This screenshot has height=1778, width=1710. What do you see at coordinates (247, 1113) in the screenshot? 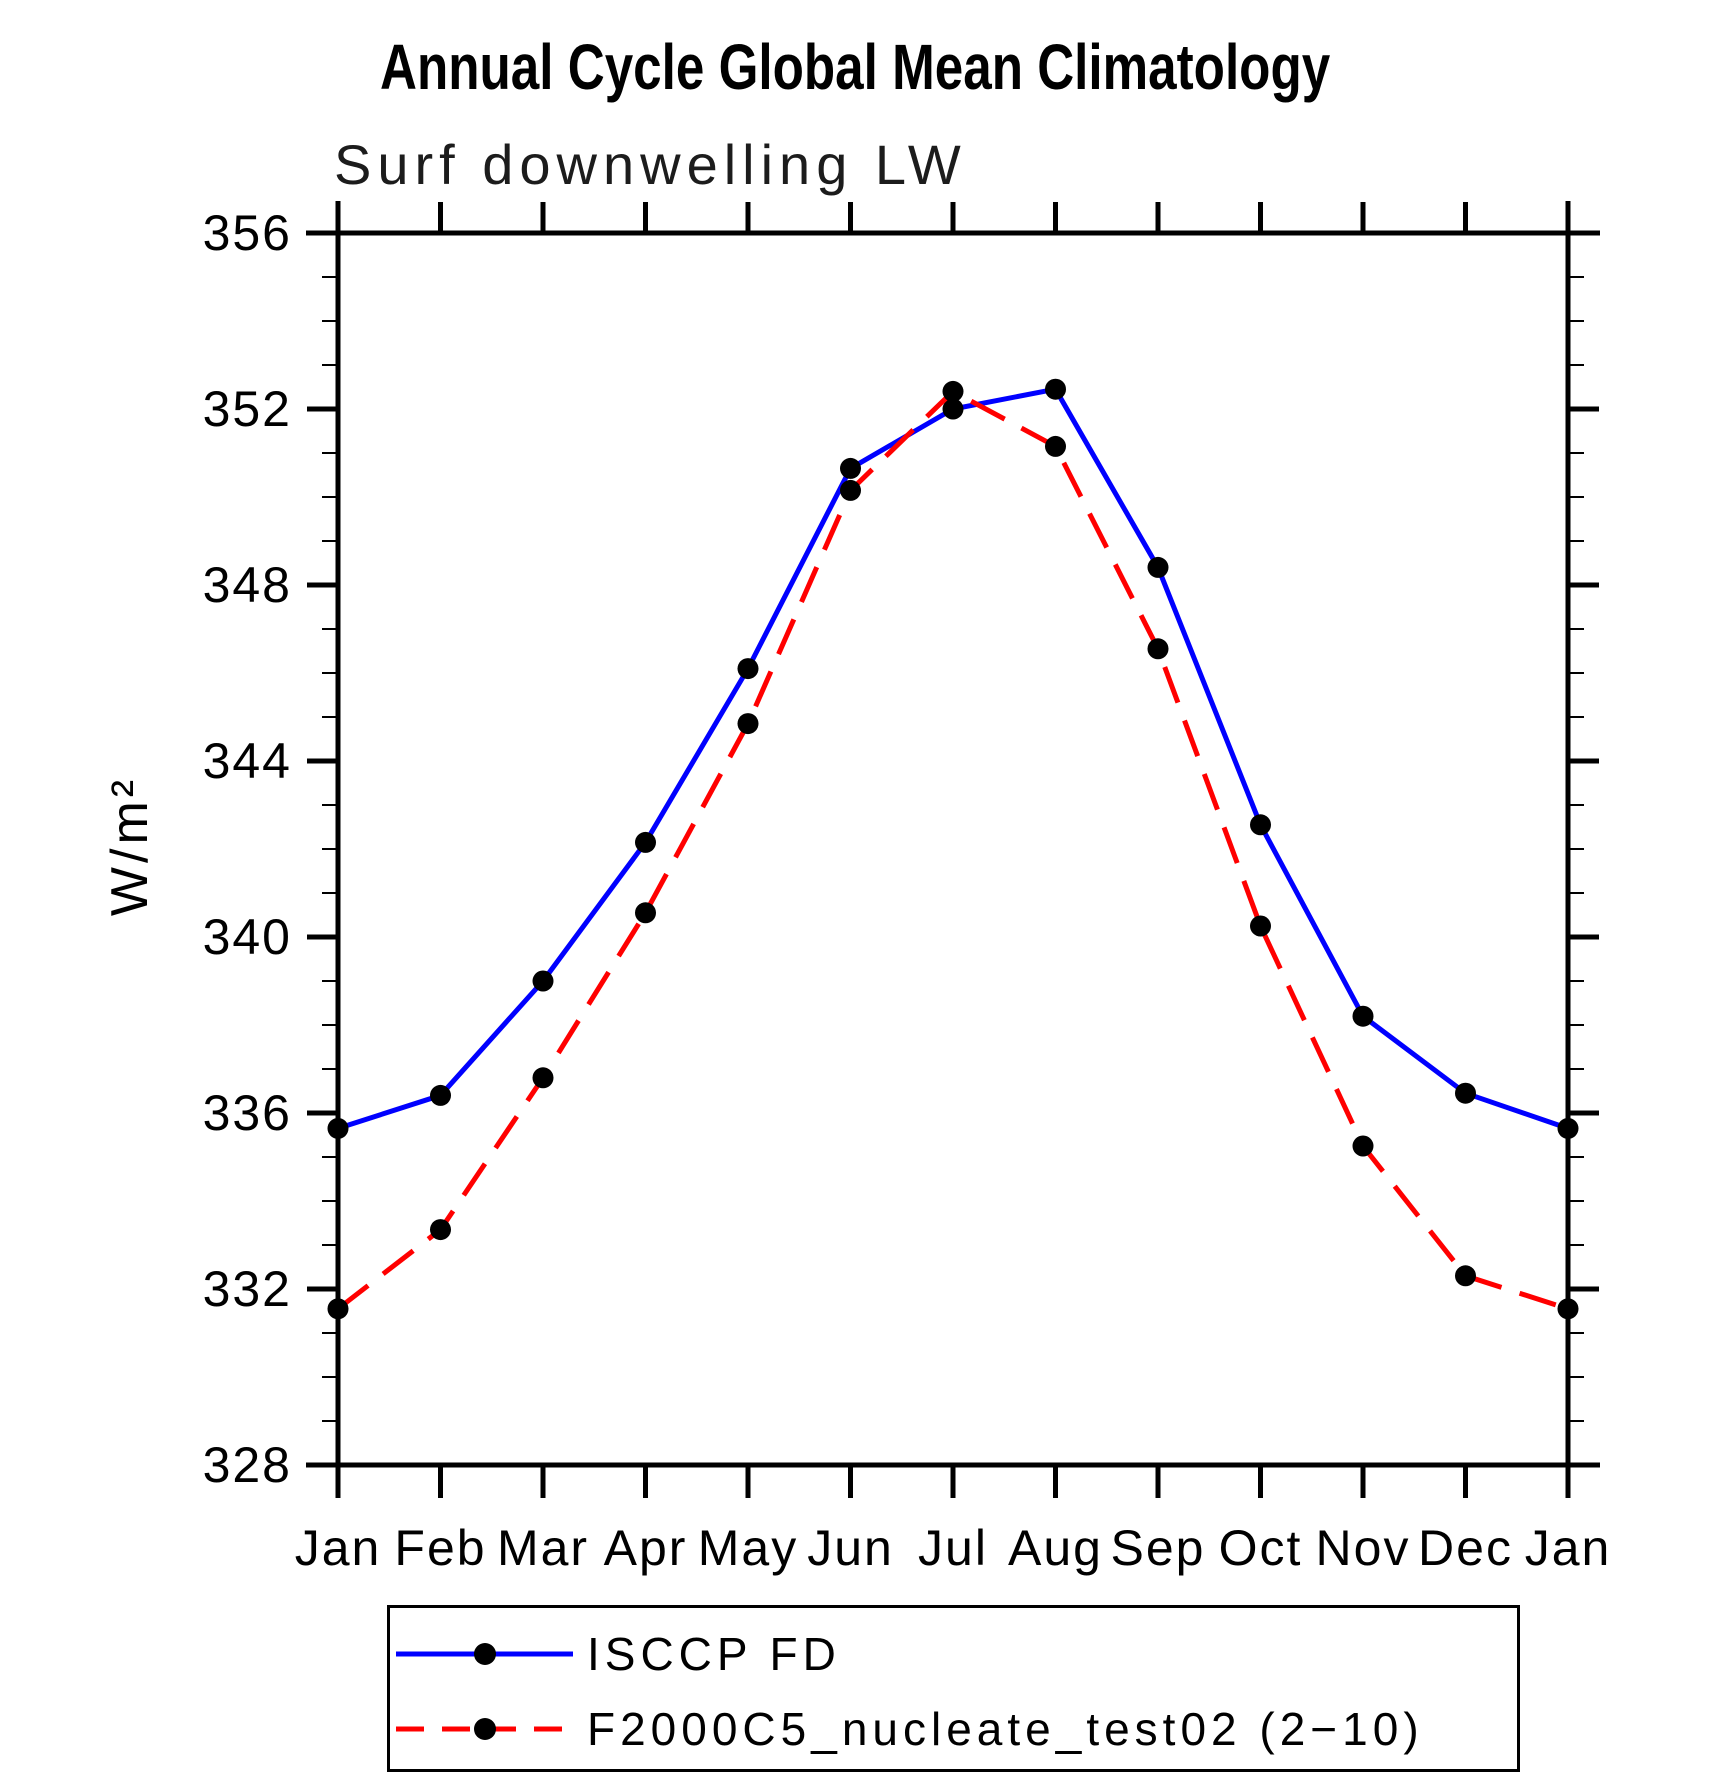
I see `y-tick-label: 336` at bounding box center [247, 1113].